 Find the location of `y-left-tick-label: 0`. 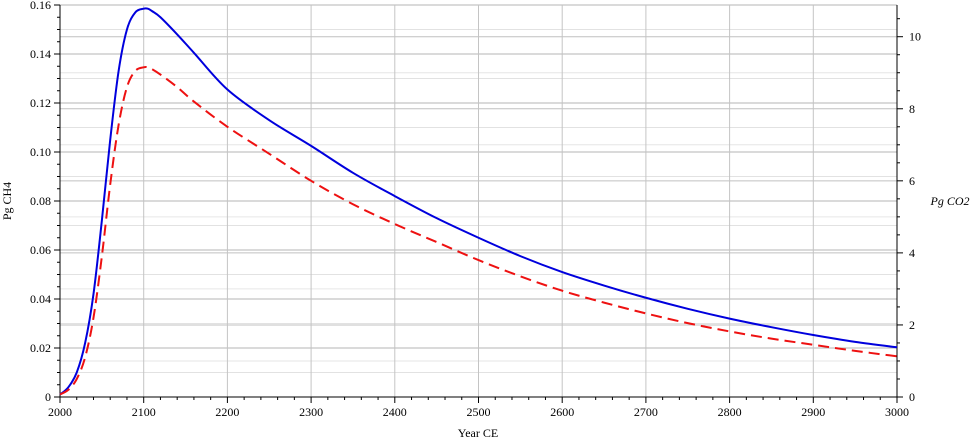

y-left-tick-label: 0 is located at coordinates (48, 397).